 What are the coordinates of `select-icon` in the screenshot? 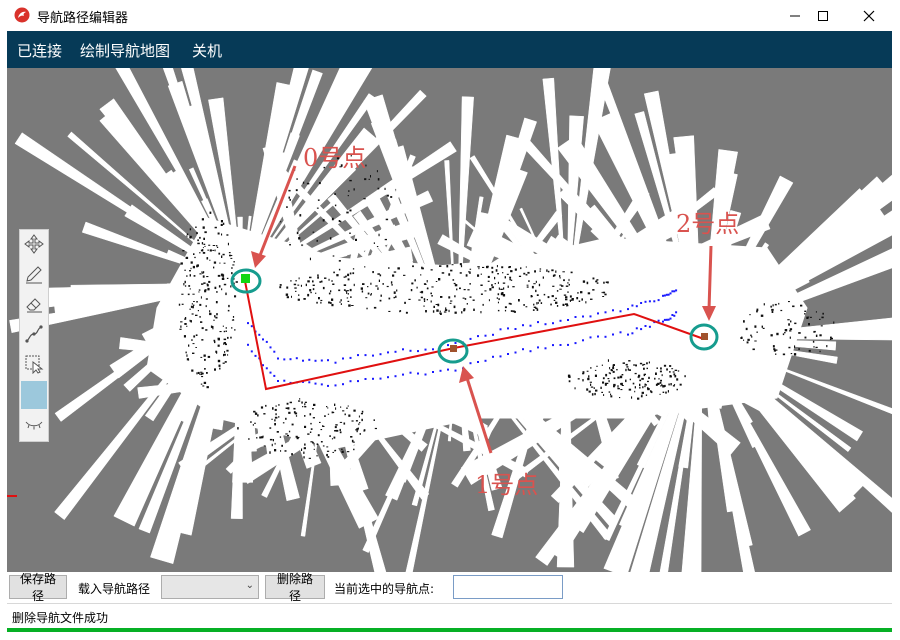 It's located at (34, 364).